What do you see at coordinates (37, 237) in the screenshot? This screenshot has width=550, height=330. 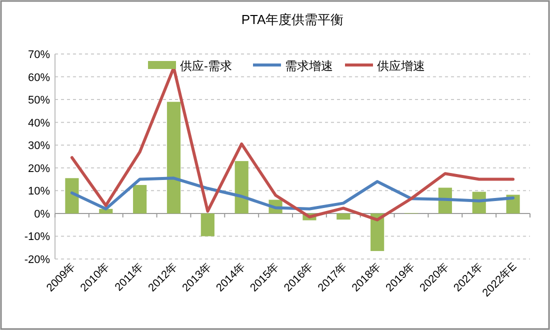 I see `y-tick-label: -10%` at bounding box center [37, 237].